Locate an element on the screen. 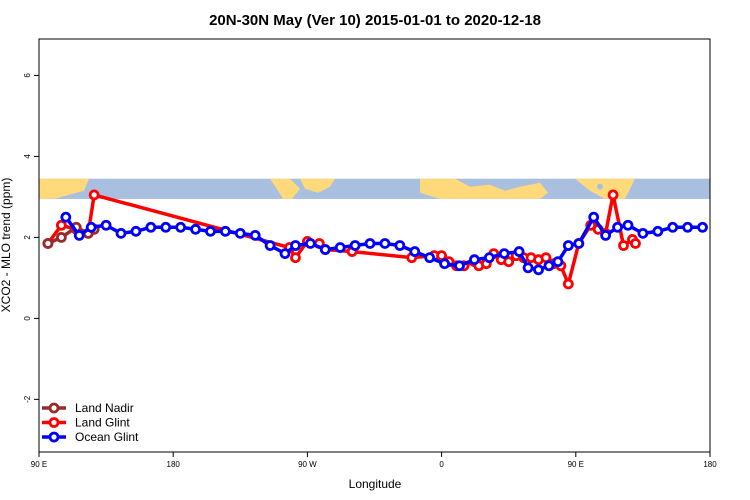 The image size is (750, 500). series-ocean-glint is located at coordinates (384, 243).